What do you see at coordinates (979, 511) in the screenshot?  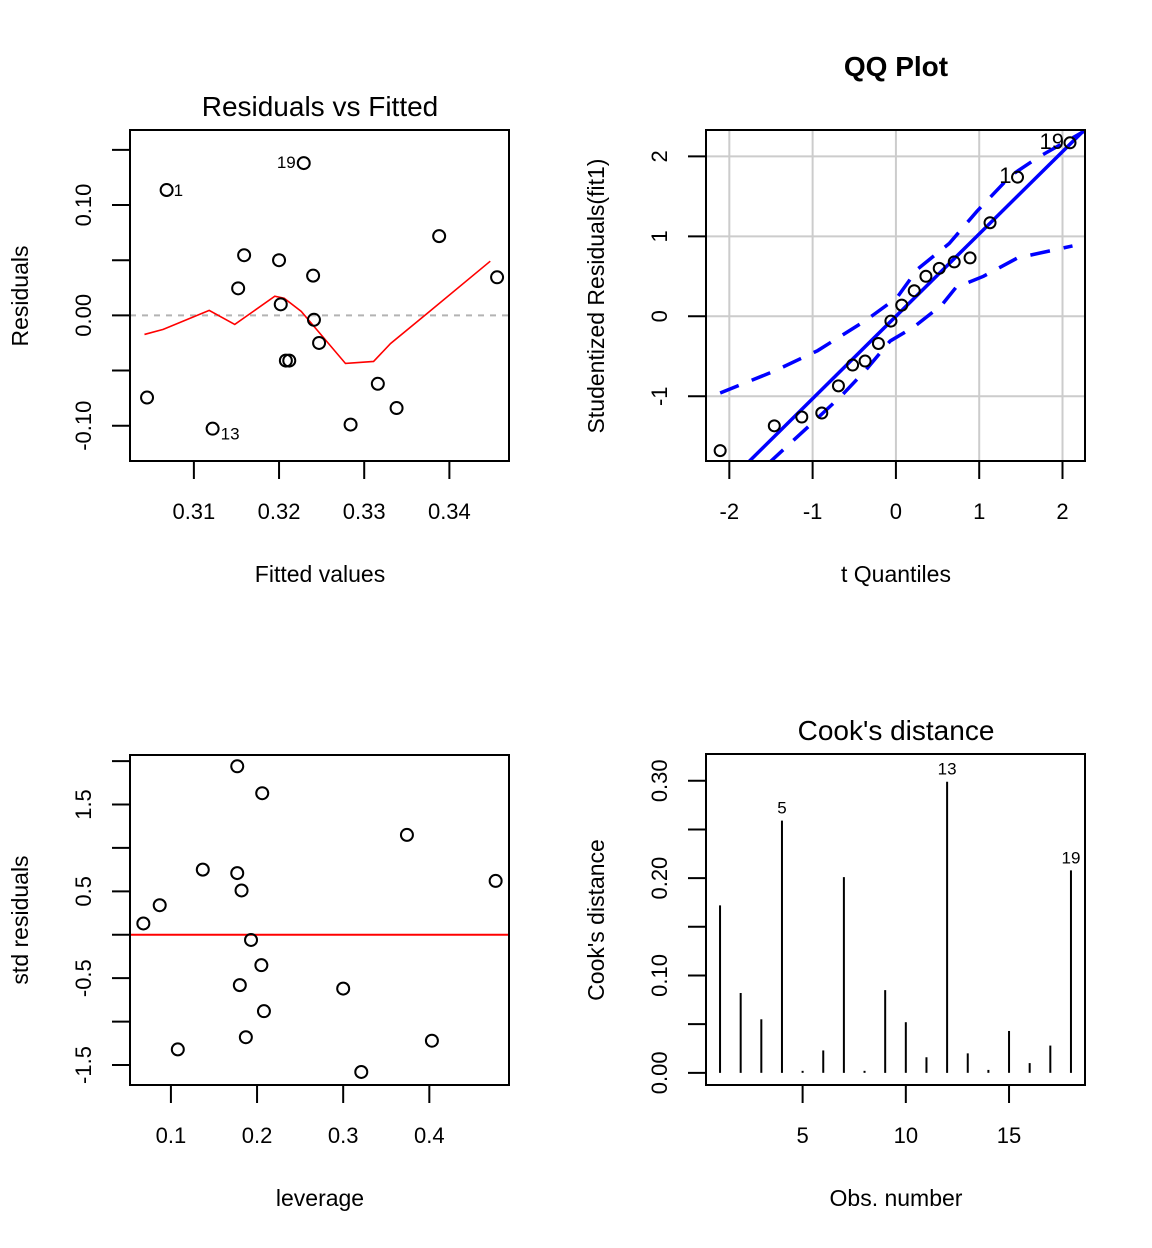 I see `x-tick-label: 1` at bounding box center [979, 511].